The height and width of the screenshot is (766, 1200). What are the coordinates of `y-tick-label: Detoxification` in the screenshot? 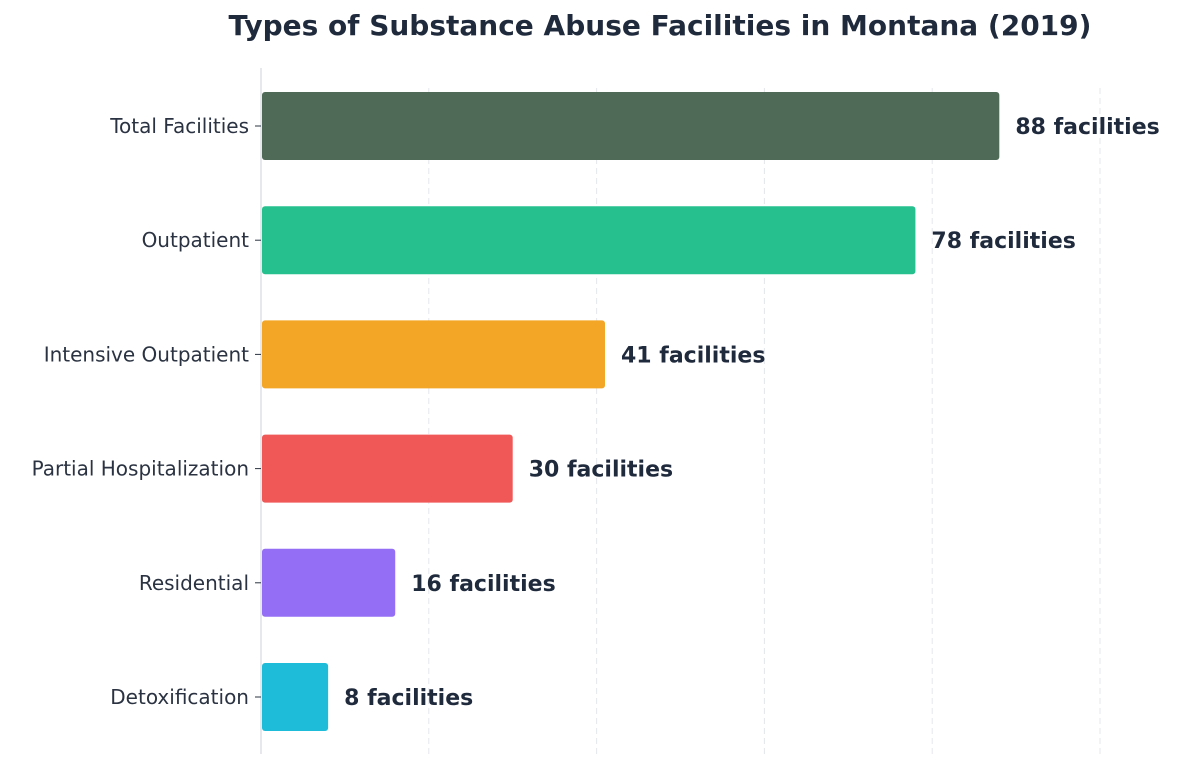 It's located at (179, 697).